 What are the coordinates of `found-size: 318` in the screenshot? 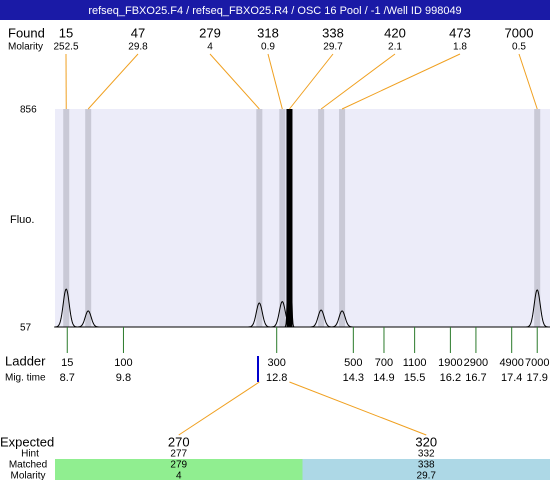 It's located at (268, 32).